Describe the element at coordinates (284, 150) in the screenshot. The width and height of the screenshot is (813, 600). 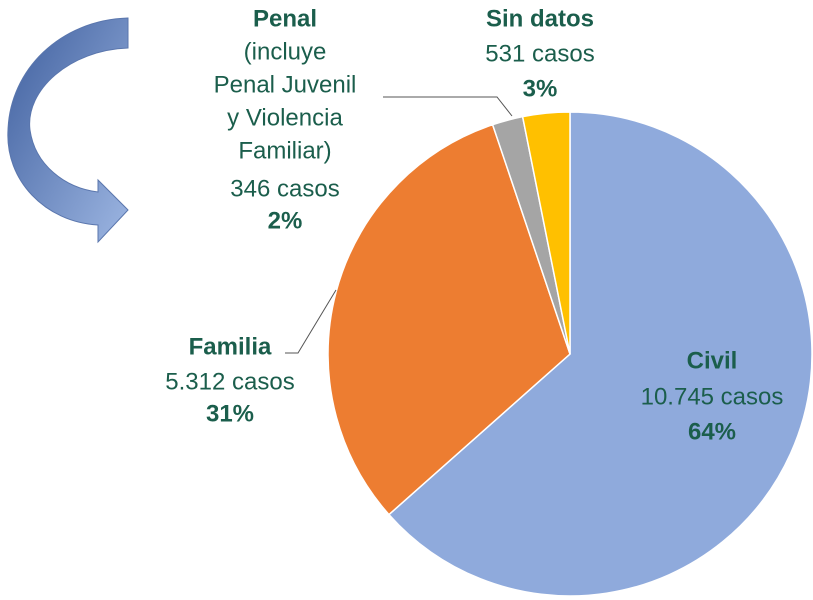
I see `note-line: Familiar)` at that location.